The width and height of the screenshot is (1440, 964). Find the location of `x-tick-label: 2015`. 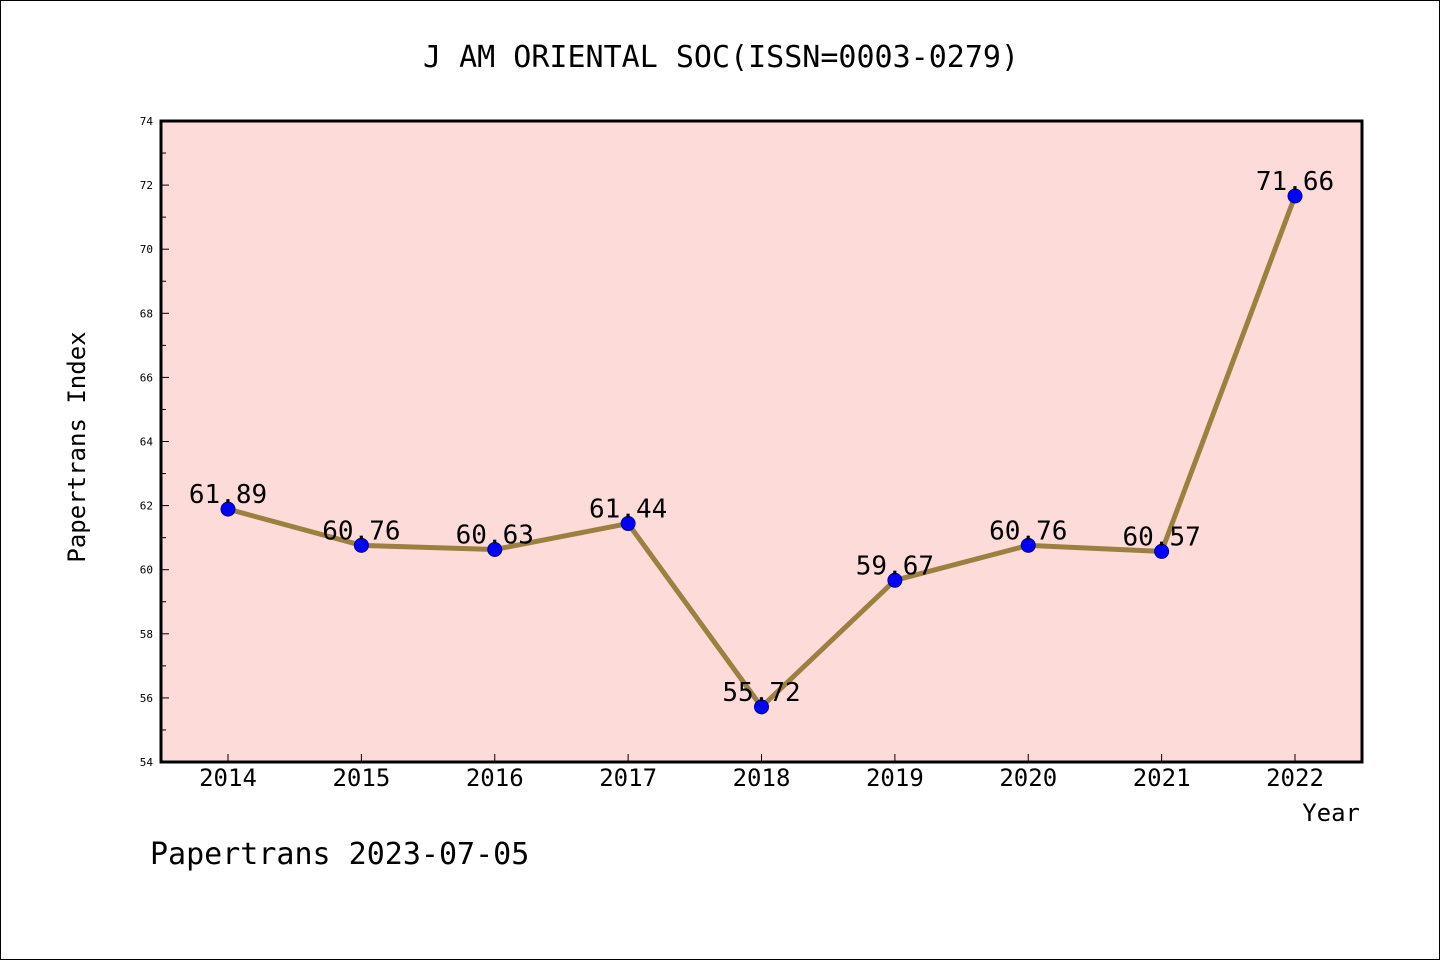

x-tick-label: 2015 is located at coordinates (361, 778).